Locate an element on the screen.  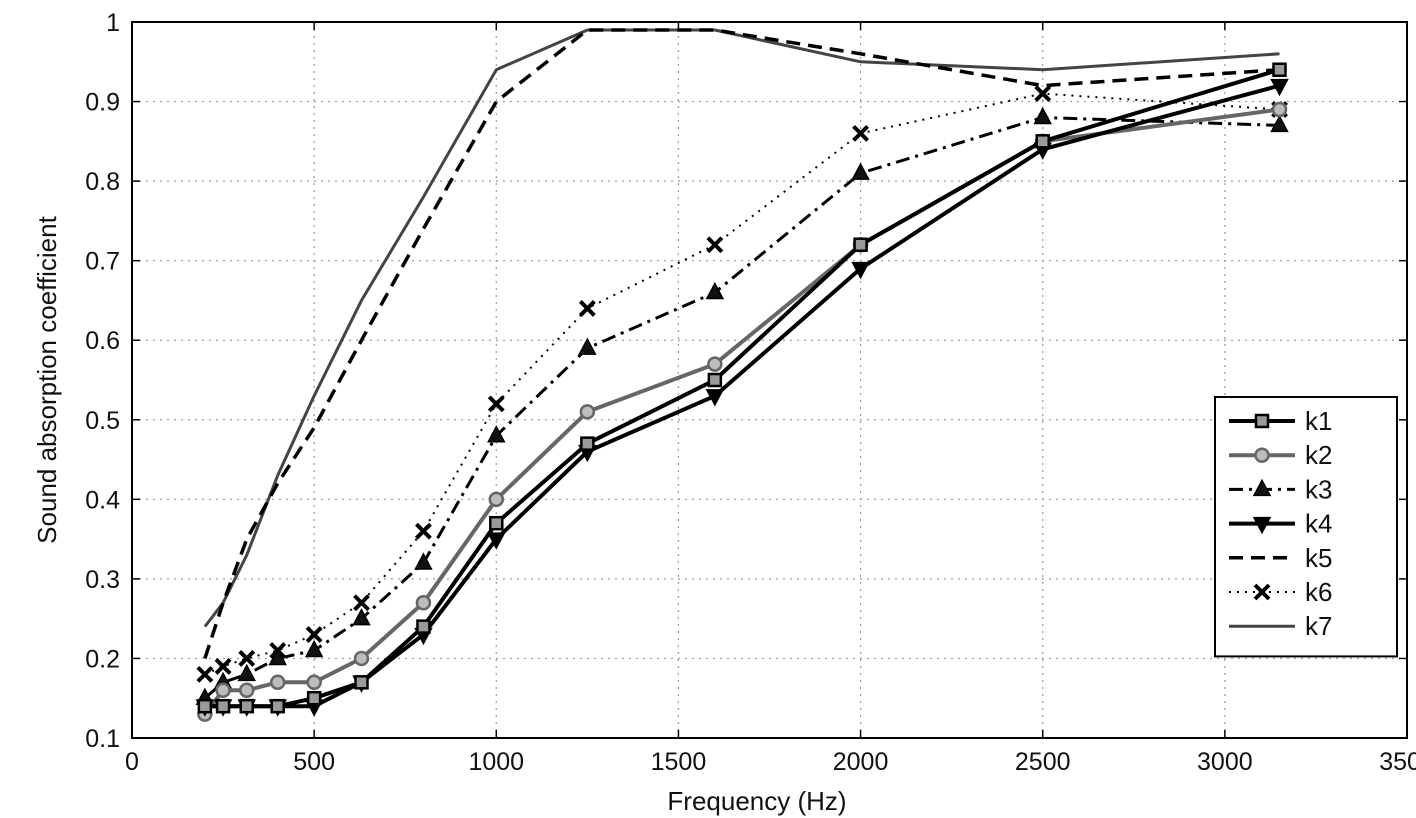
x-tick-label: 0 is located at coordinates (132, 762).